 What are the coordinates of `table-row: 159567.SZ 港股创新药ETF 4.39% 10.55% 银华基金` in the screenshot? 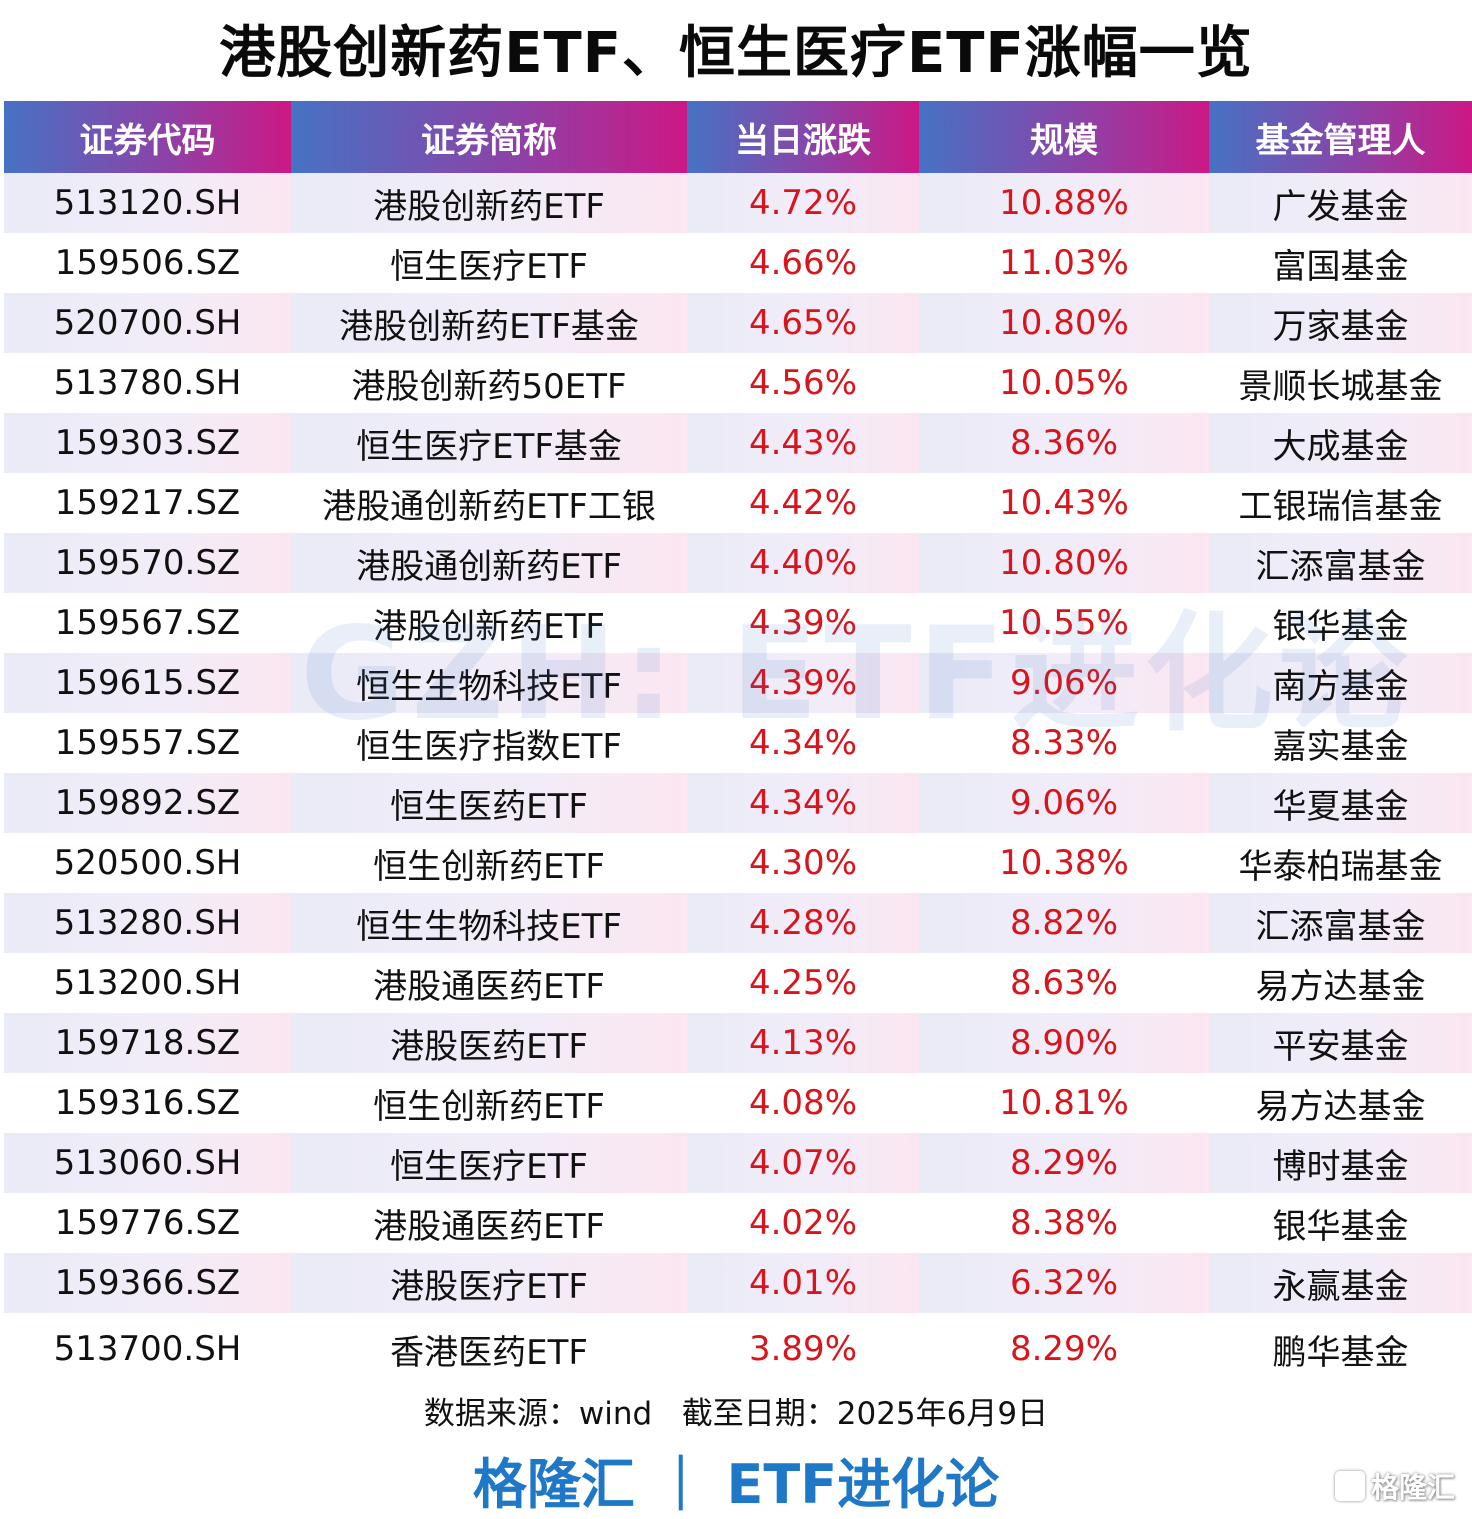 It's located at (738, 623).